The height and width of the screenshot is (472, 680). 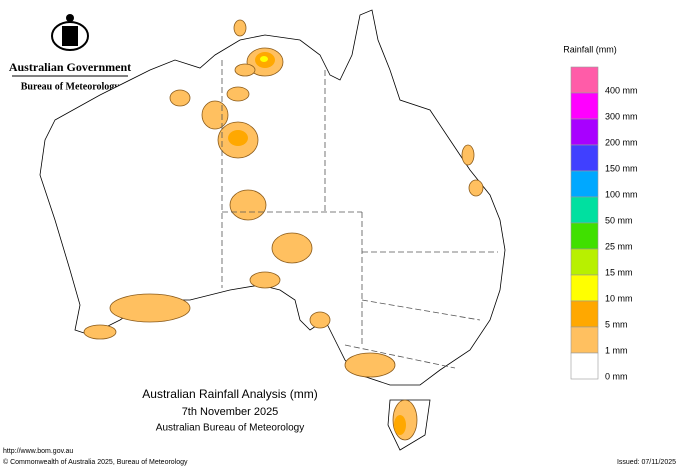 What do you see at coordinates (619, 272) in the screenshot?
I see `legend-label: 15 mm` at bounding box center [619, 272].